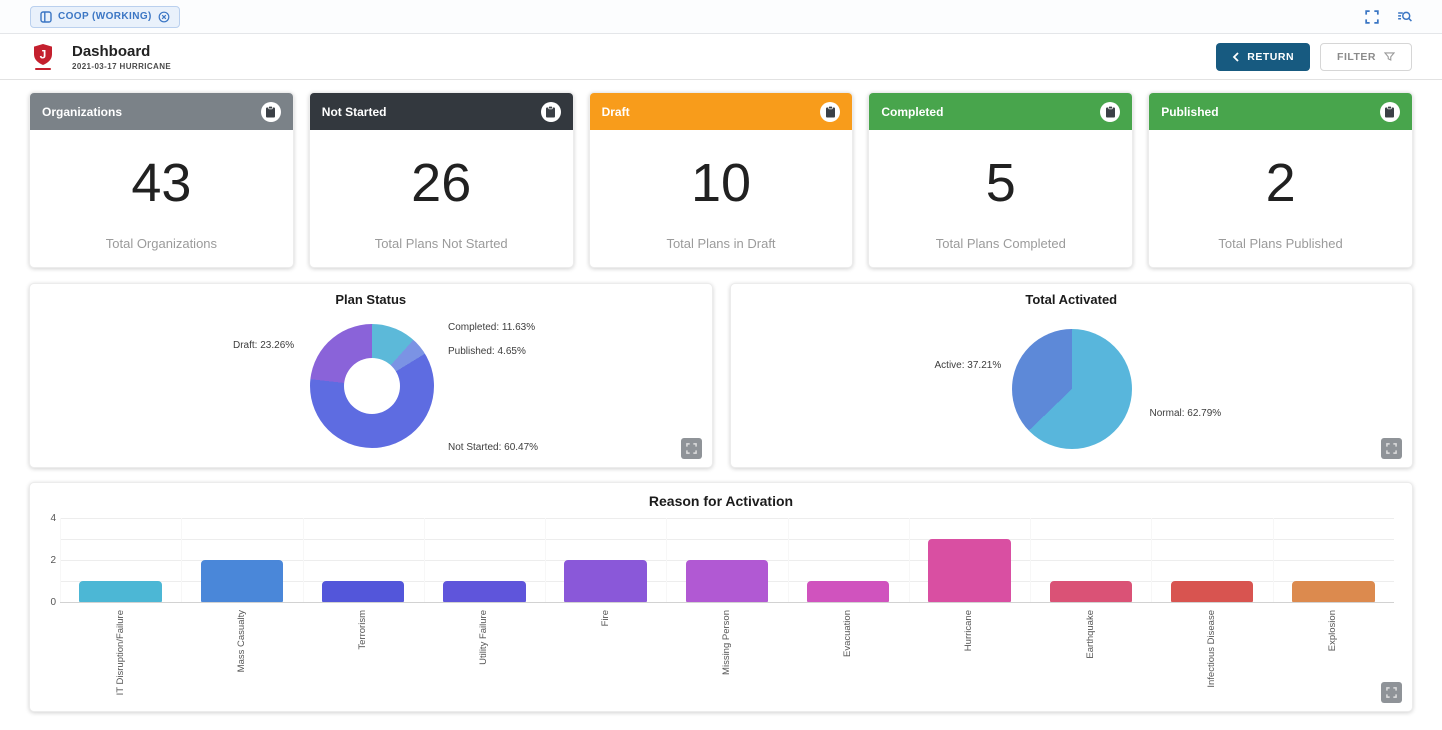 The width and height of the screenshot is (1442, 730). I want to click on chip-label: COOP (WORKING), so click(105, 16).